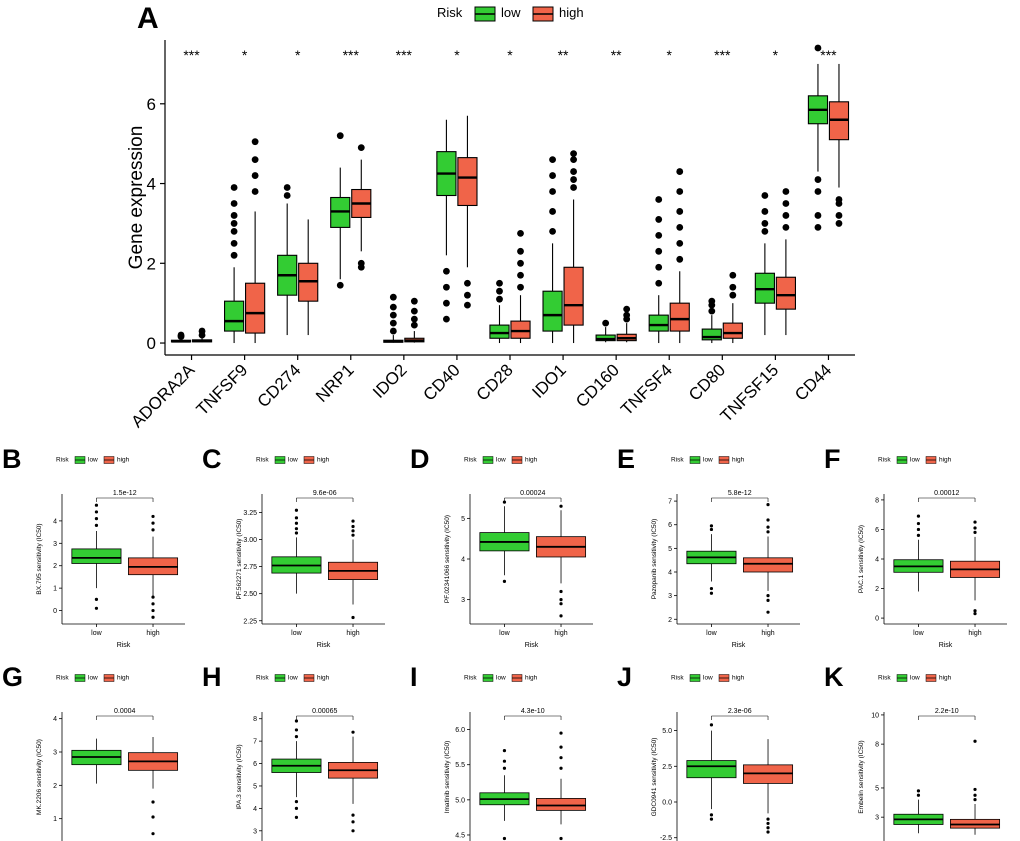  What do you see at coordinates (877, 745) in the screenshot?
I see `y-tick-label: 8` at bounding box center [877, 745].